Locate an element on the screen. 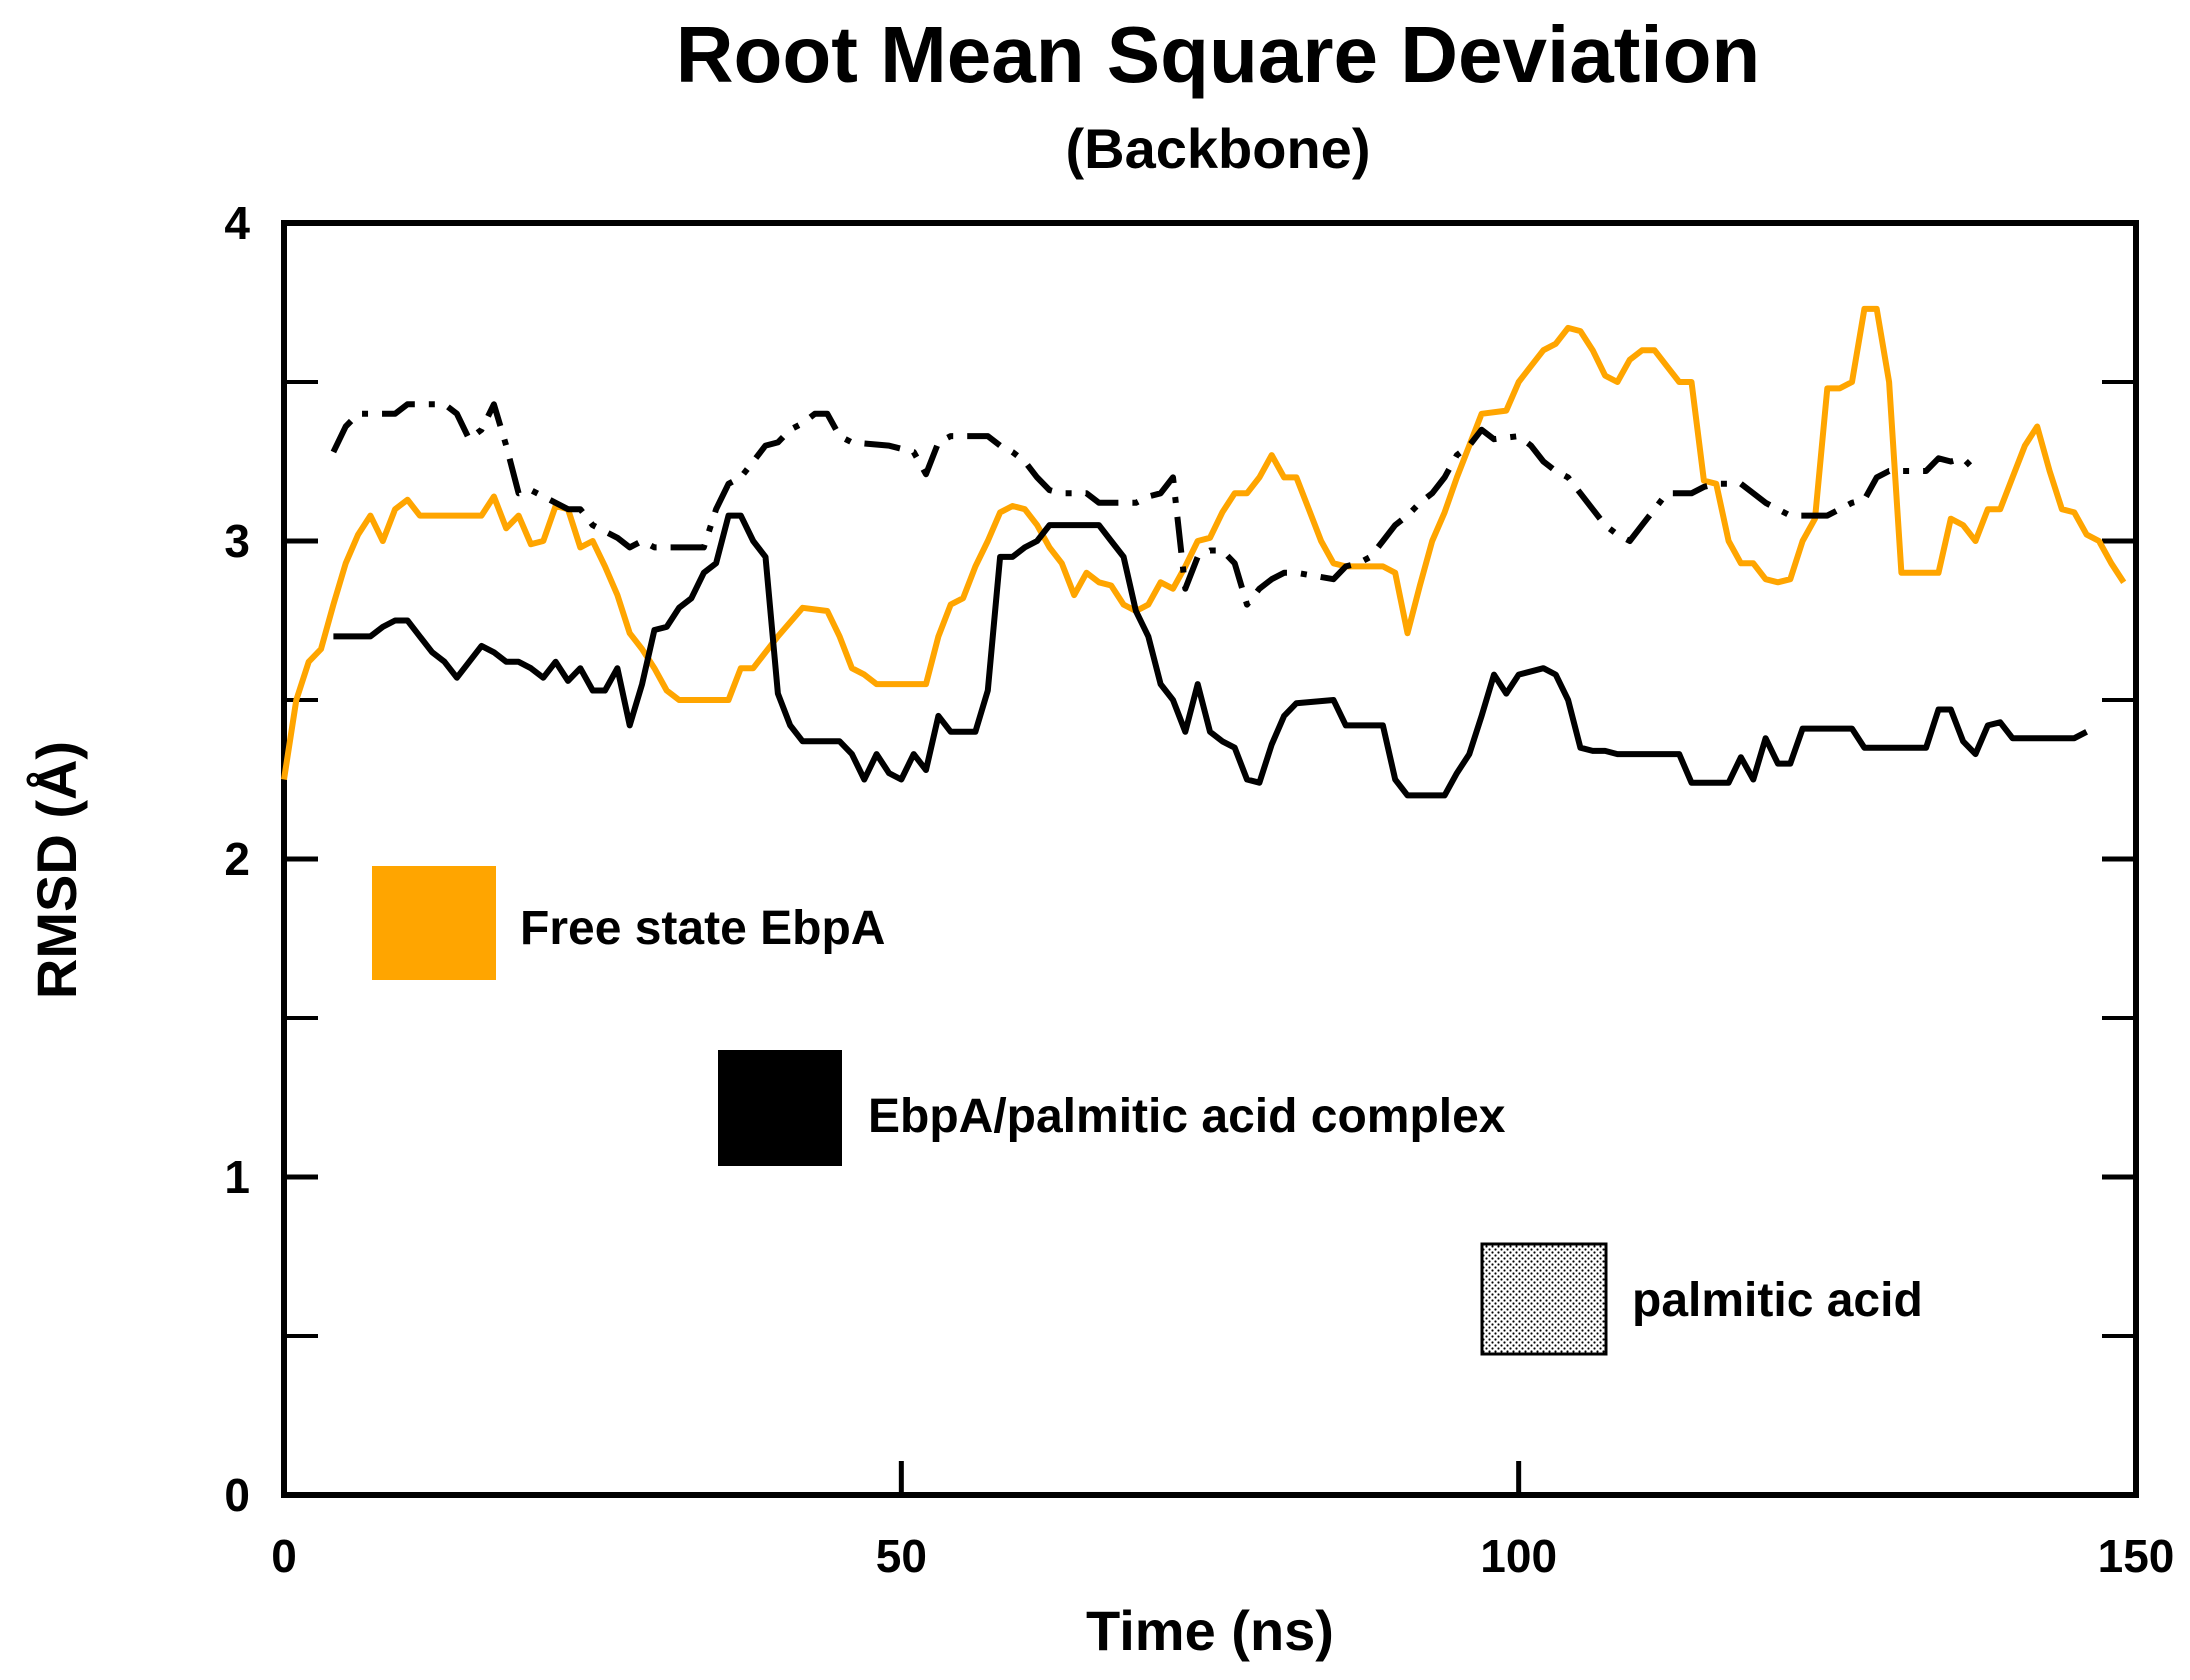 The width and height of the screenshot is (2190, 1680). legend-label-palmitic: palmitic acid is located at coordinates (1777, 1300).